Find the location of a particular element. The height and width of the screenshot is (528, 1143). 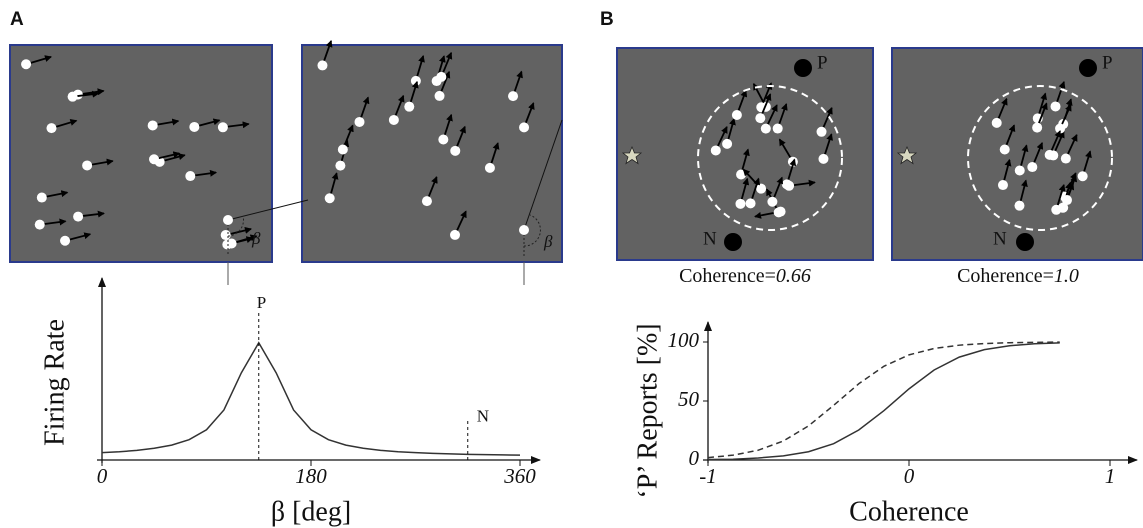

caption-value: 0.66 is located at coordinates (793, 276).